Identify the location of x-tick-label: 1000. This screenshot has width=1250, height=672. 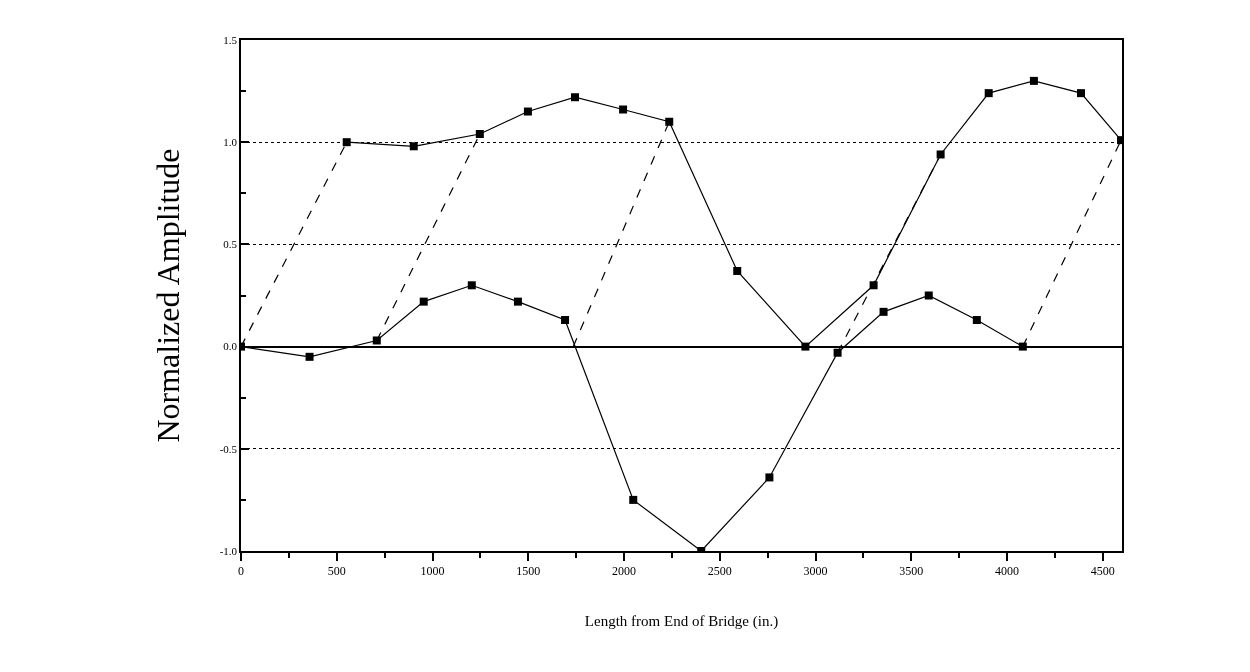
(432, 571).